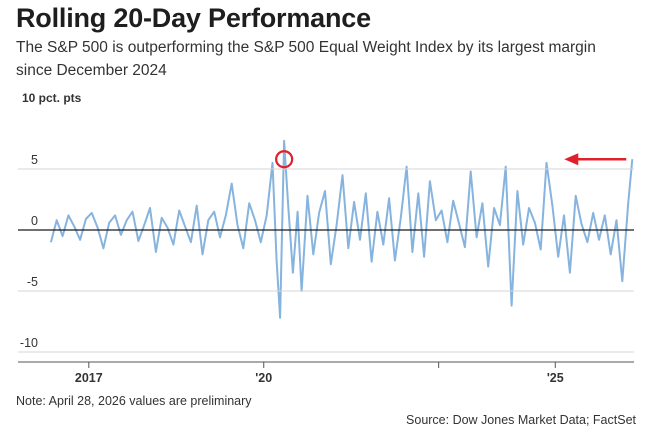 This screenshot has width=669, height=436. Describe the element at coordinates (29, 343) in the screenshot. I see `y-tick-label: -10` at that location.